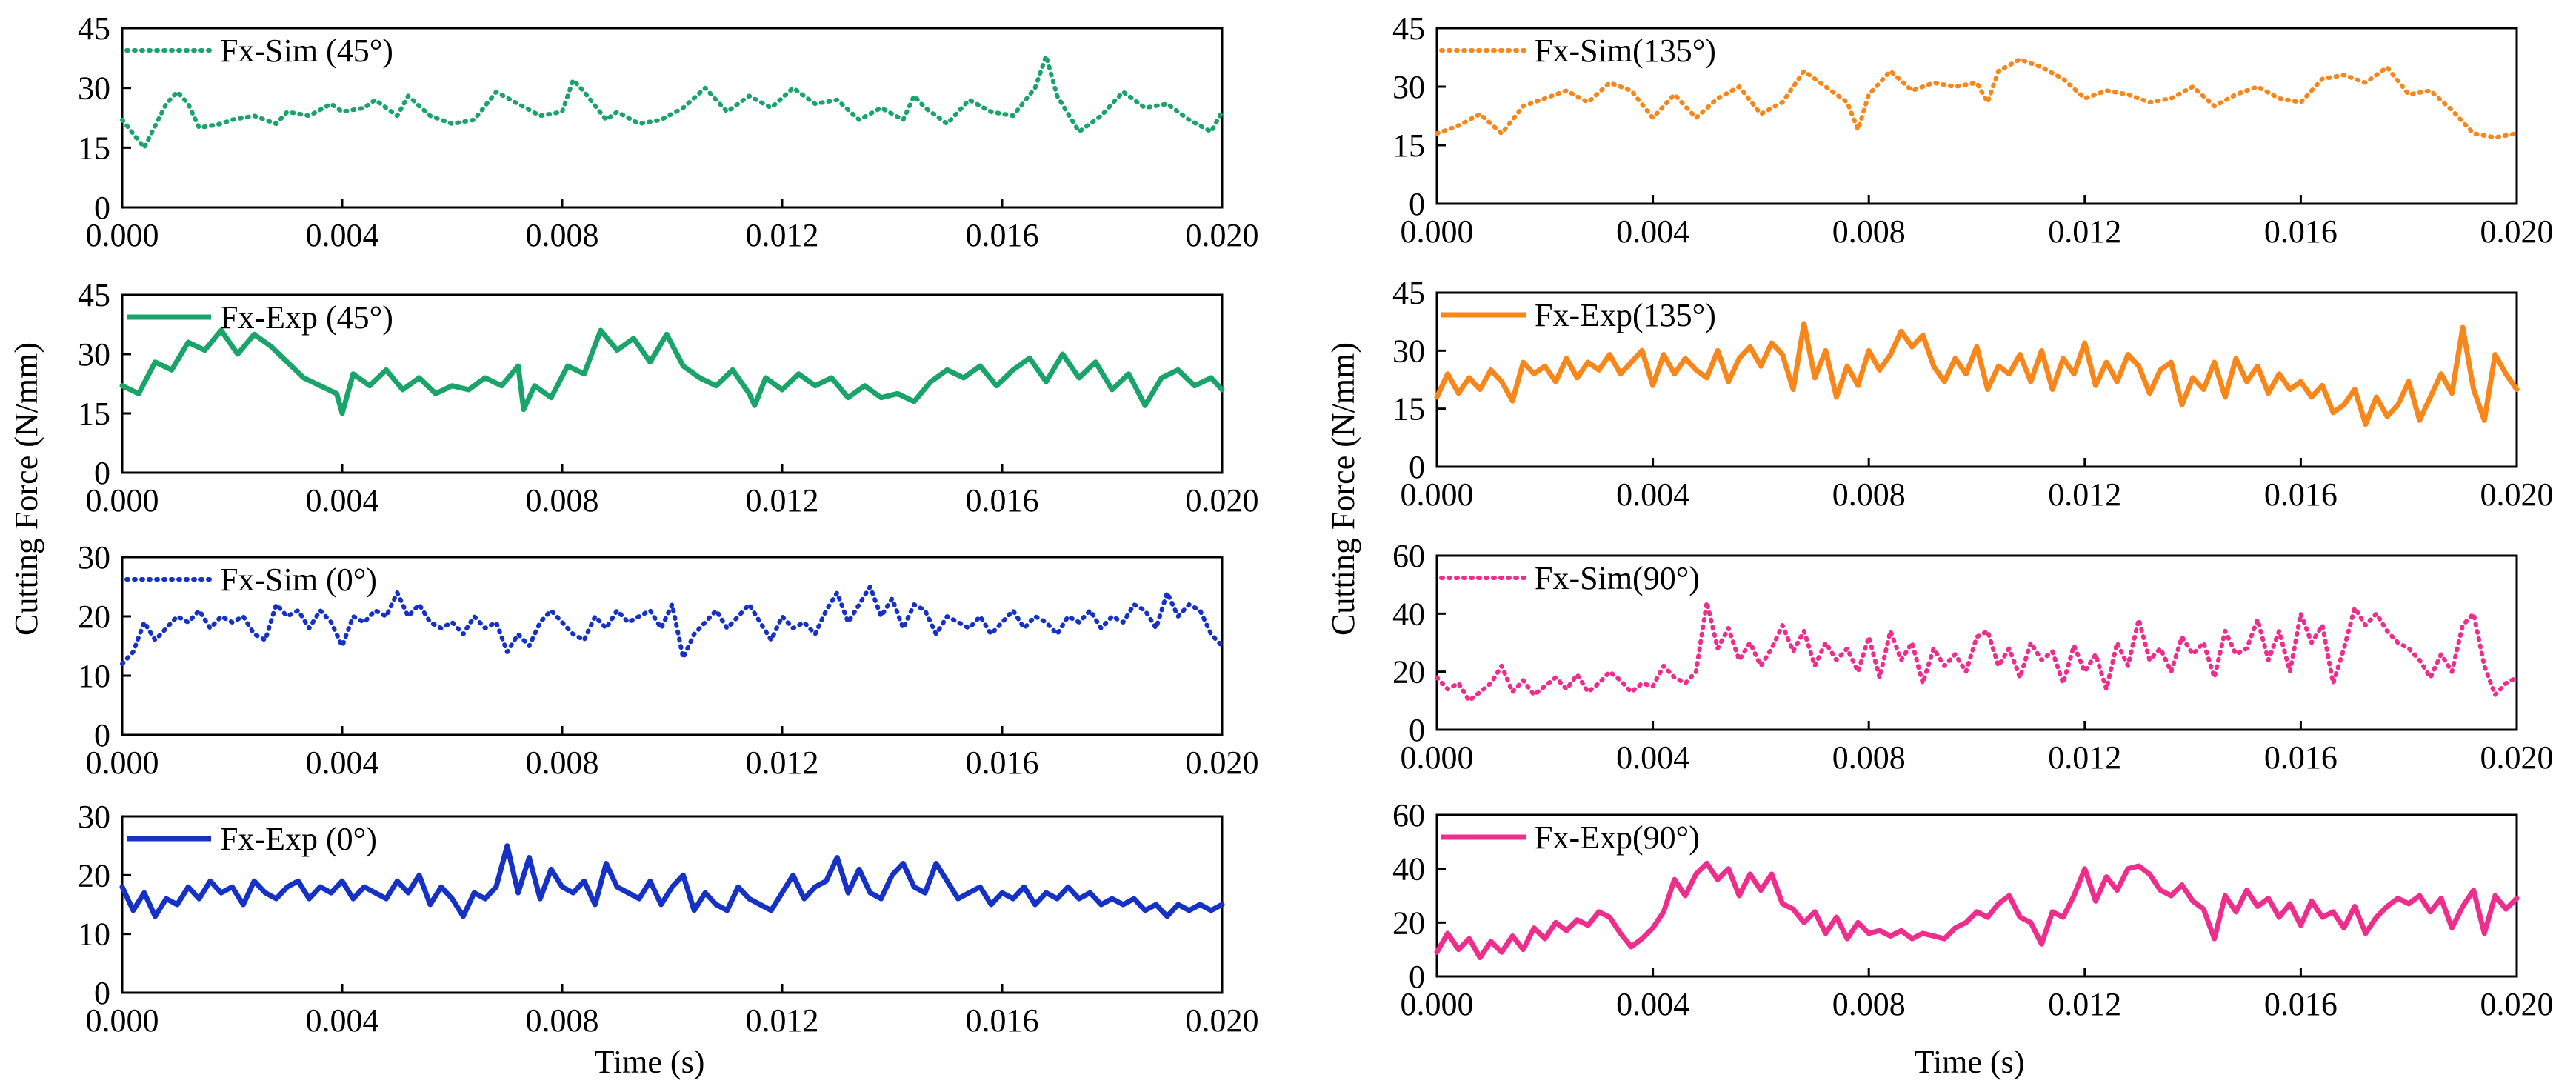  What do you see at coordinates (306, 317) in the screenshot?
I see `legend-label: Fx-Exp (45°)` at bounding box center [306, 317].